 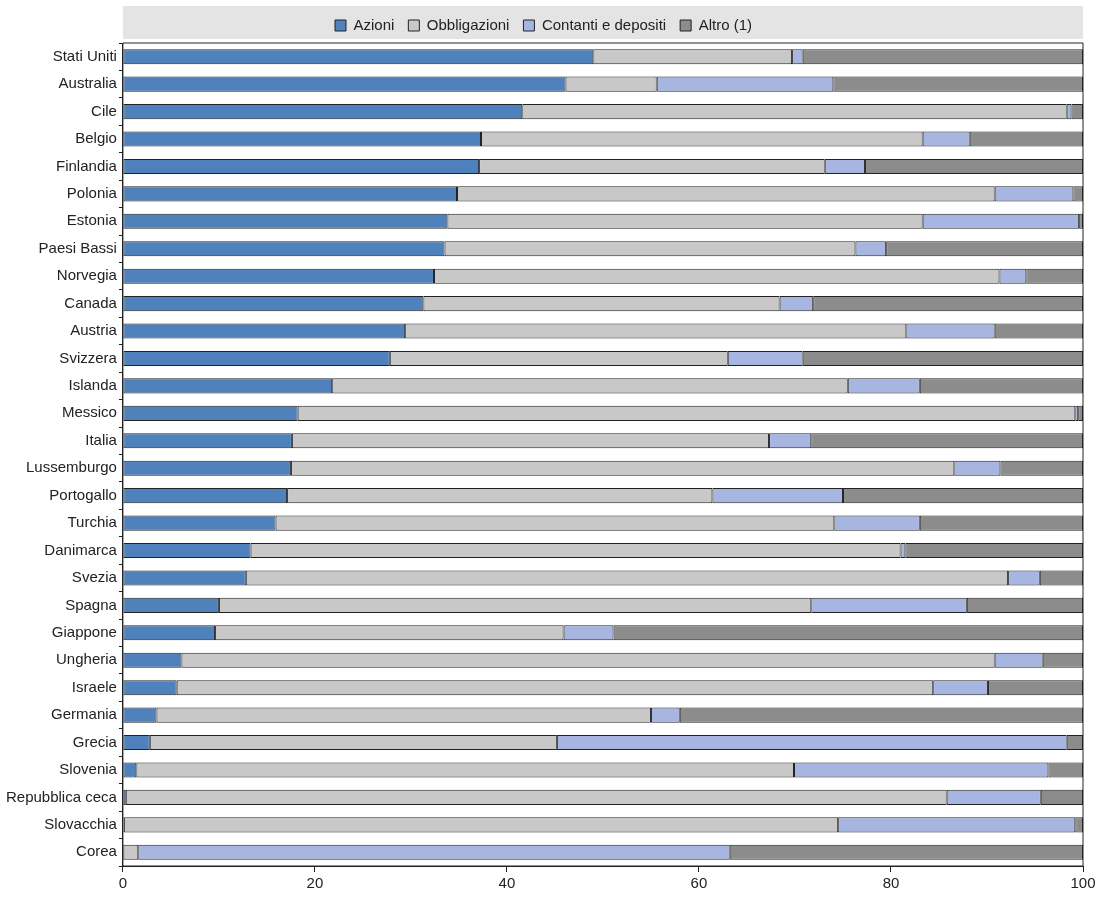 What do you see at coordinates (91, 604) in the screenshot?
I see `y-tick-label: Spagna` at bounding box center [91, 604].